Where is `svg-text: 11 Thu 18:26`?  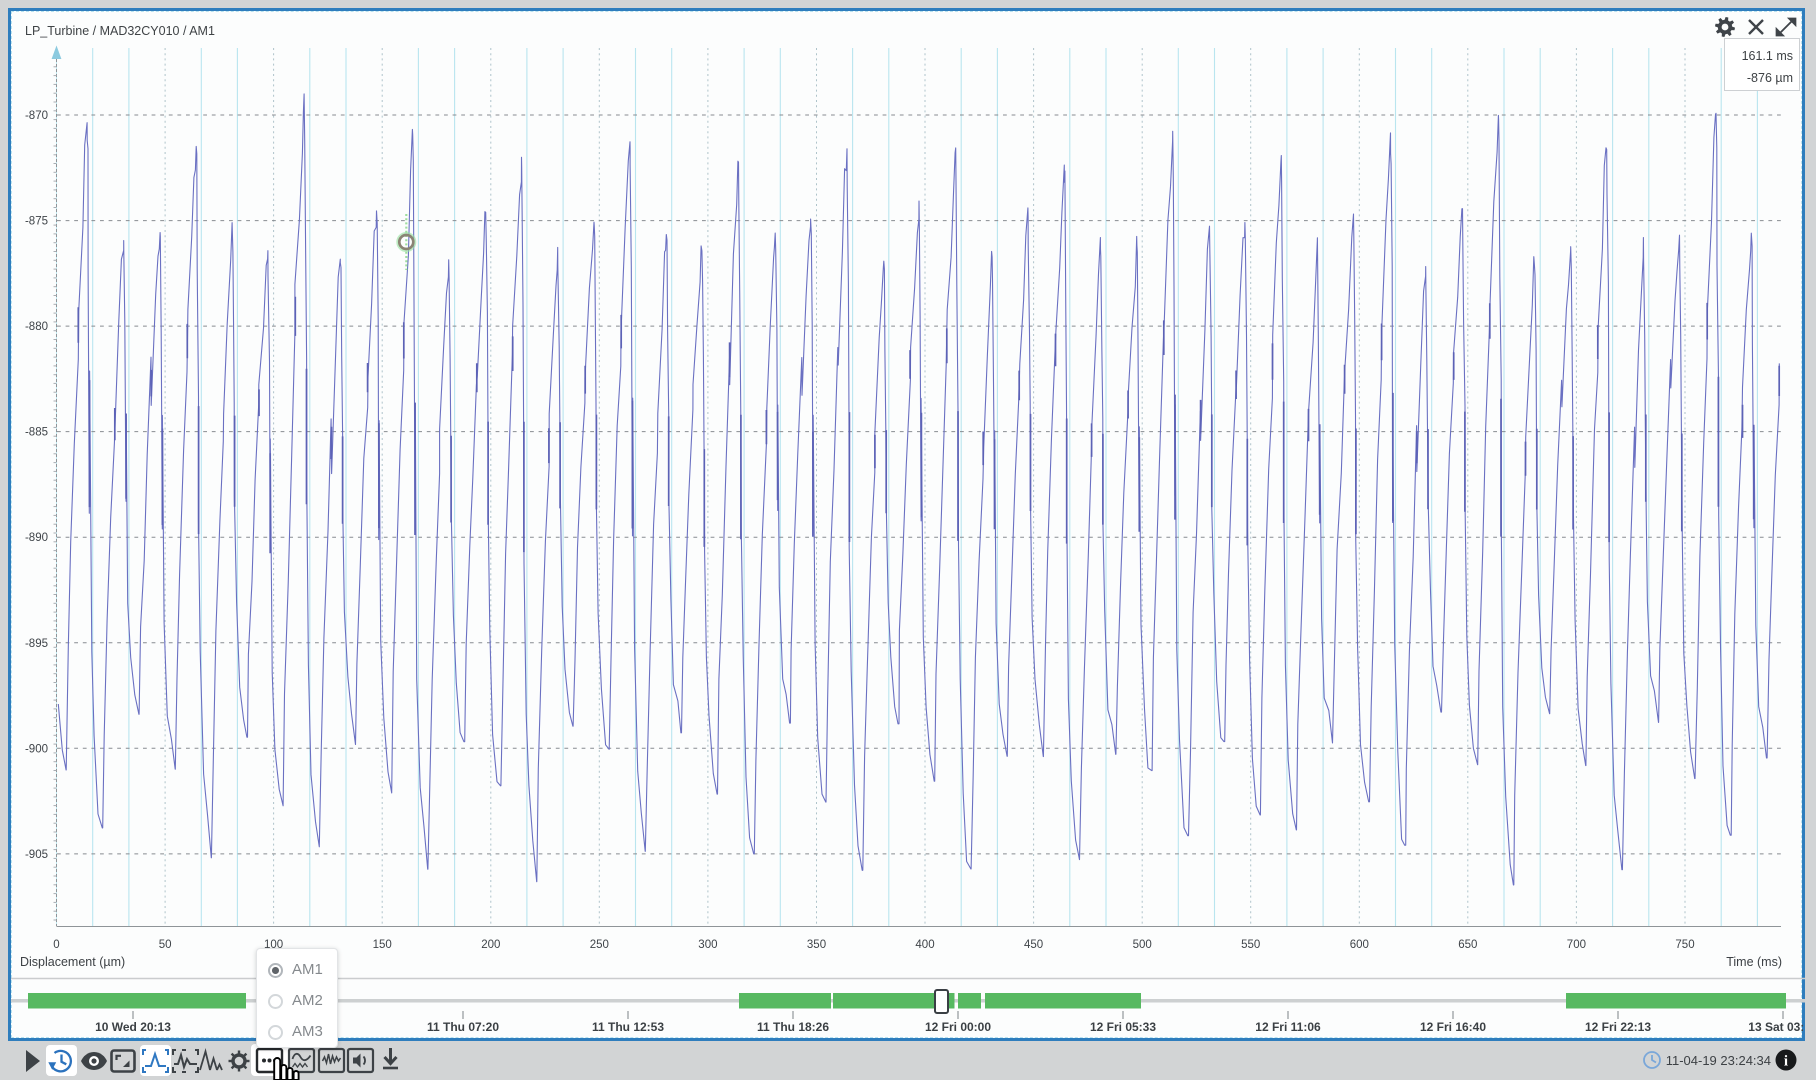
svg-text: 11 Thu 18:26 is located at coordinates (793, 1027).